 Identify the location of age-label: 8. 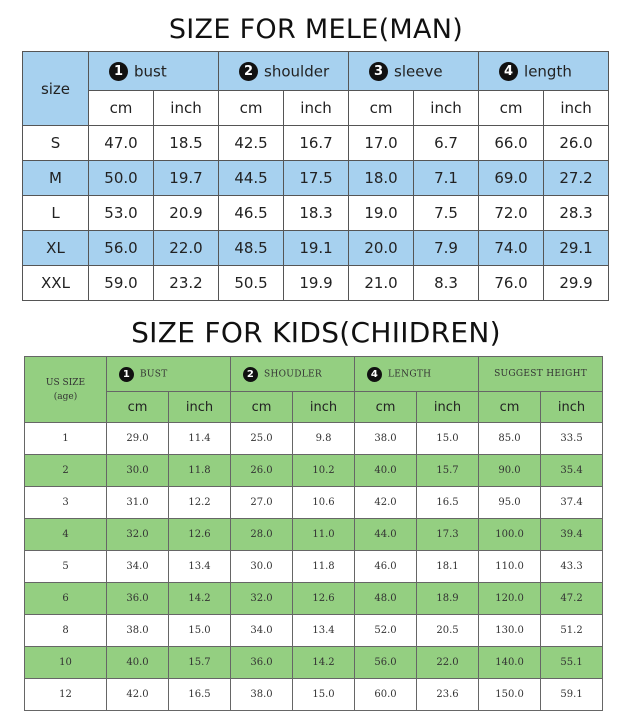
(65, 630).